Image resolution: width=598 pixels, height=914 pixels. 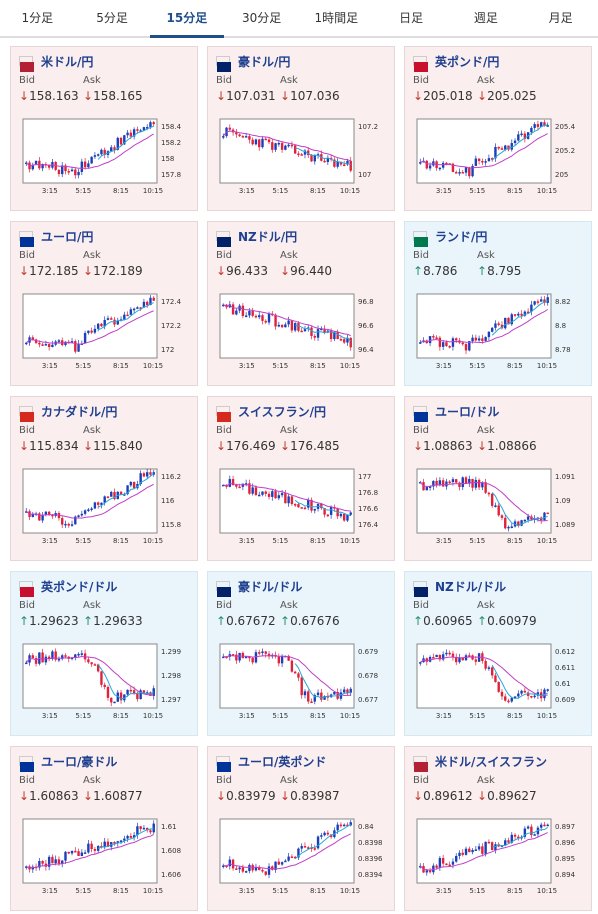 What do you see at coordinates (104, 334) in the screenshot?
I see `candlestick-chart: 172.4 172.2 172 3:15 5:15 8:15 10:15` at bounding box center [104, 334].